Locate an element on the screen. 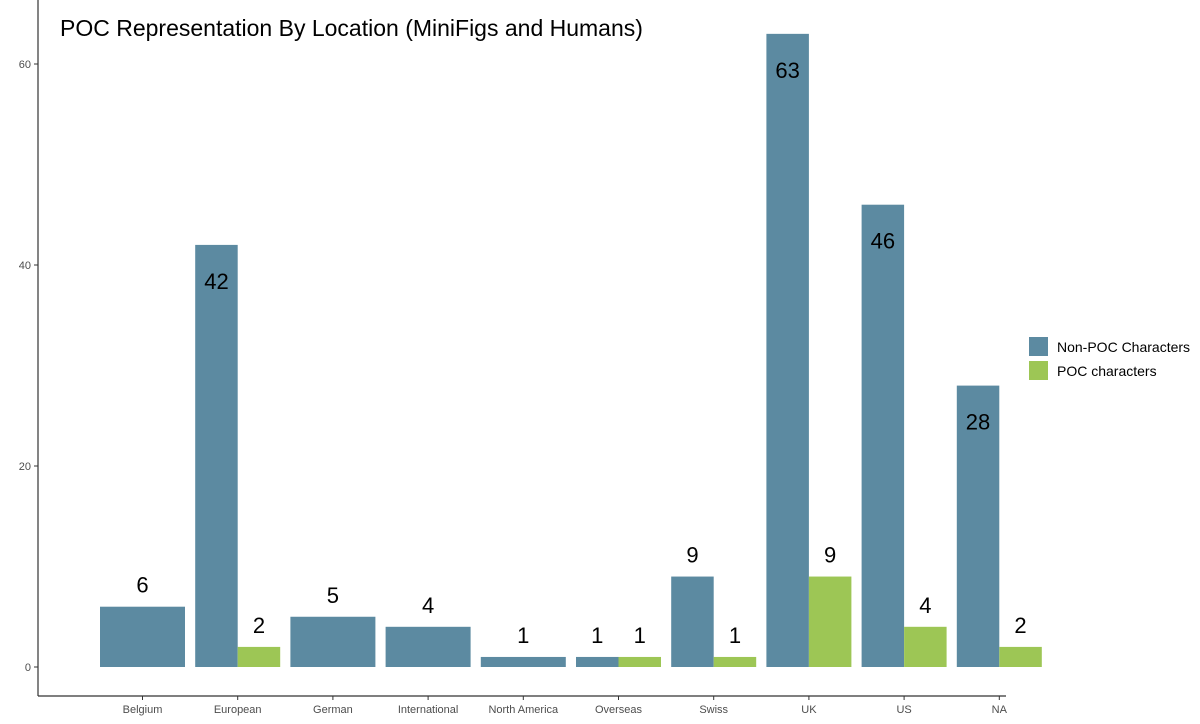 This screenshot has width=1200, height=724. bar-uk-poc-characters is located at coordinates (830, 621).